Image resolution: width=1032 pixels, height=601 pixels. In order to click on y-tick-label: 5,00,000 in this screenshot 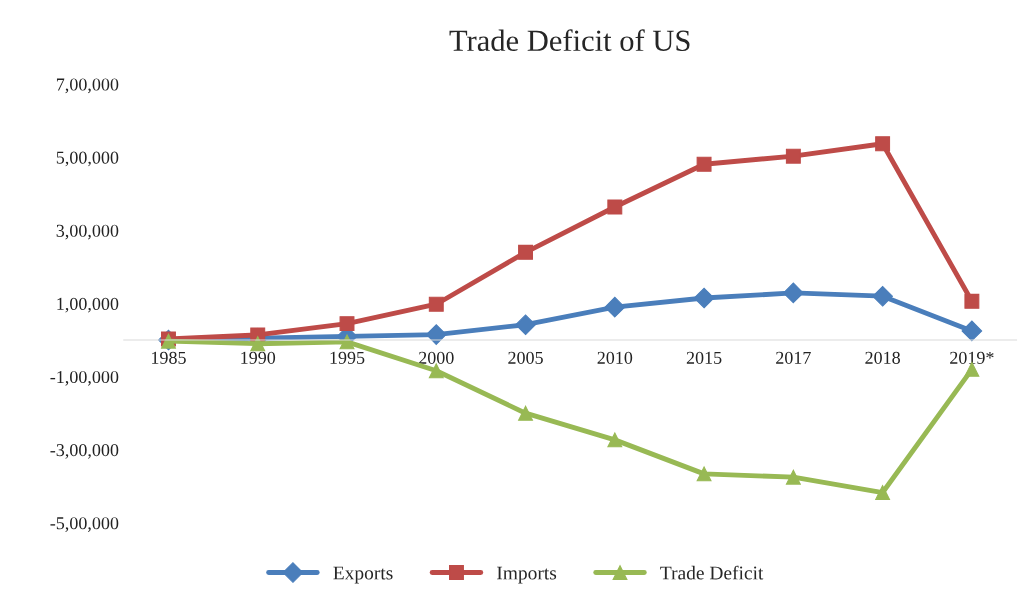, I will do `click(87, 159)`.